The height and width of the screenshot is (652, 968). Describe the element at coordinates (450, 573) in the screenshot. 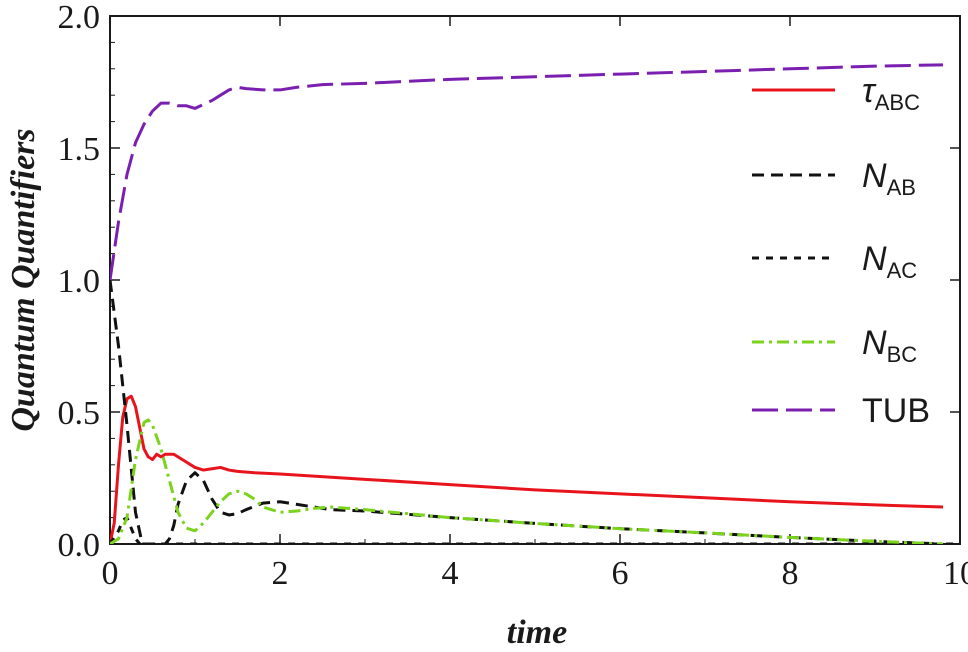

I see `x-tick-label: 4` at that location.